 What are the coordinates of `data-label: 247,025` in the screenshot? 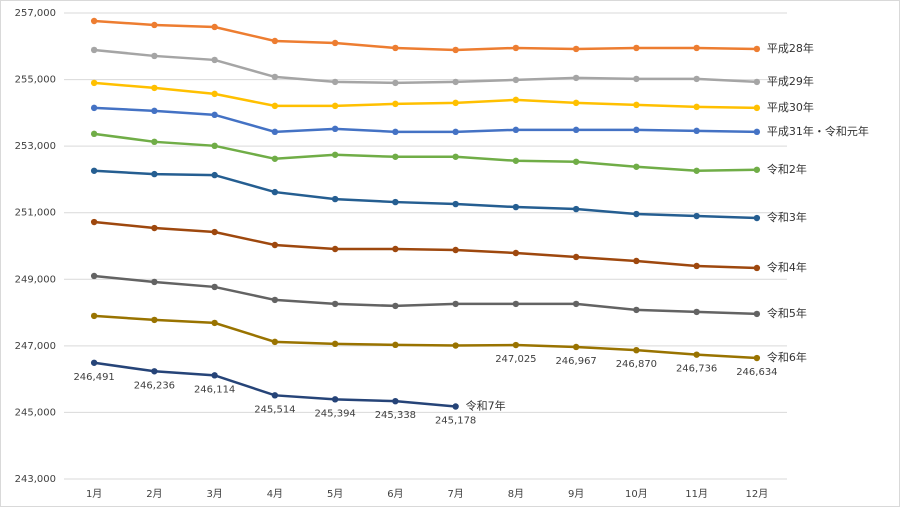 It's located at (515, 359).